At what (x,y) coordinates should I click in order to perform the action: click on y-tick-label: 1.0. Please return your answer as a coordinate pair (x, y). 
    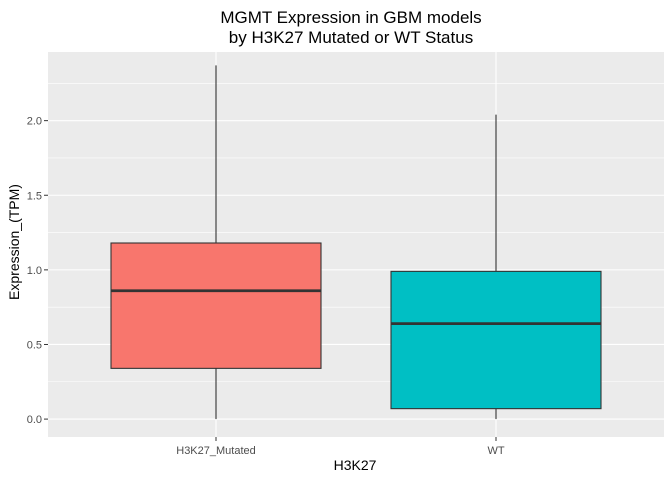
    Looking at the image, I should click on (34, 271).